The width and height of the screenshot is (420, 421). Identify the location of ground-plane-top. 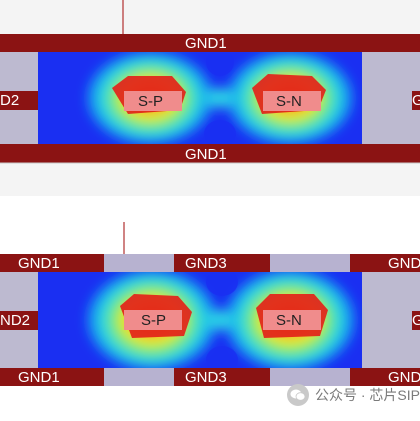
(210, 43).